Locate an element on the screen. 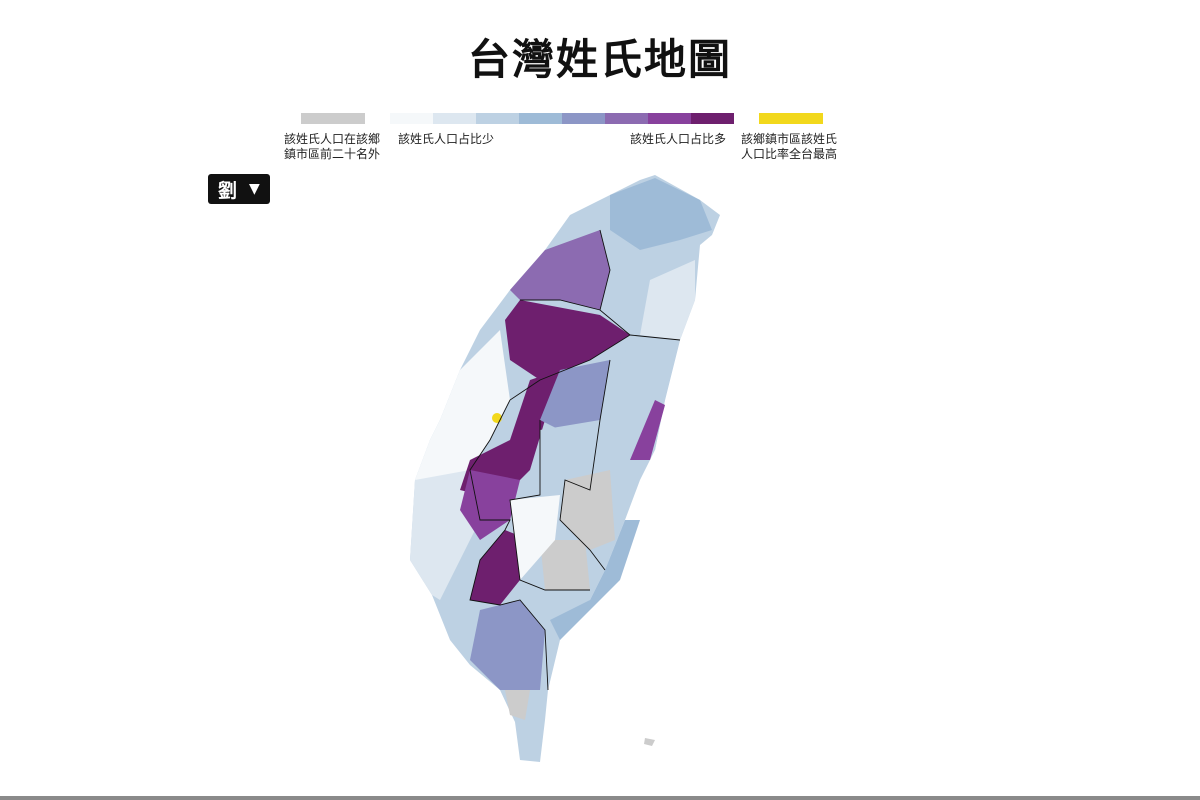 This screenshot has width=1200, height=800. legend-label-line: 鎮市區前二十名外 is located at coordinates (332, 154).